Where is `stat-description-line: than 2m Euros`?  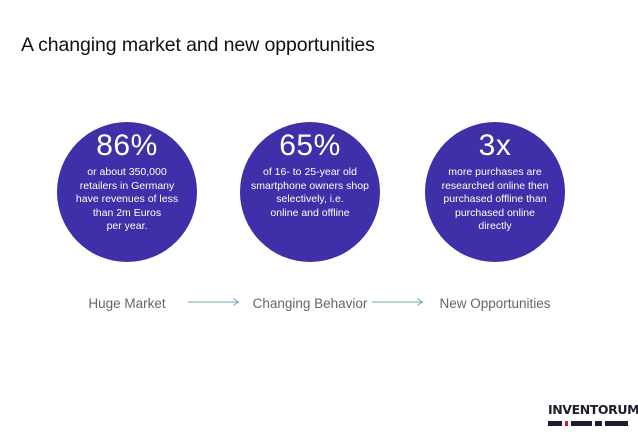 stat-description-line: than 2m Euros is located at coordinates (127, 212).